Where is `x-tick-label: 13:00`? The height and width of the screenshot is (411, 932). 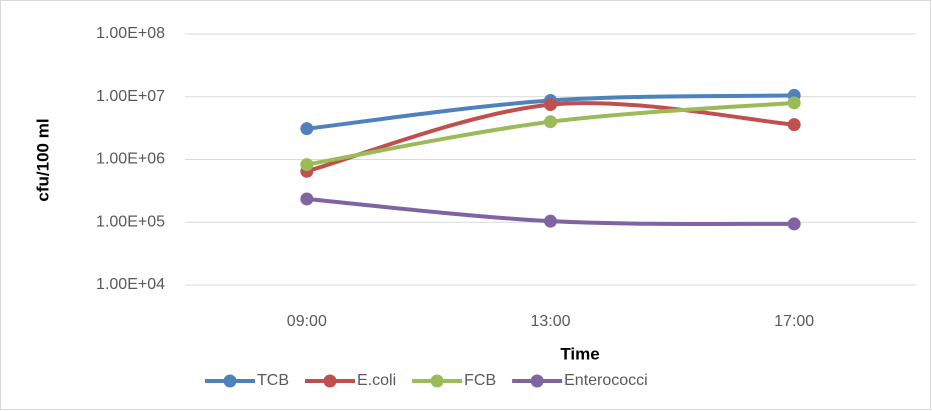
x-tick-label: 13:00 is located at coordinates (550, 321).